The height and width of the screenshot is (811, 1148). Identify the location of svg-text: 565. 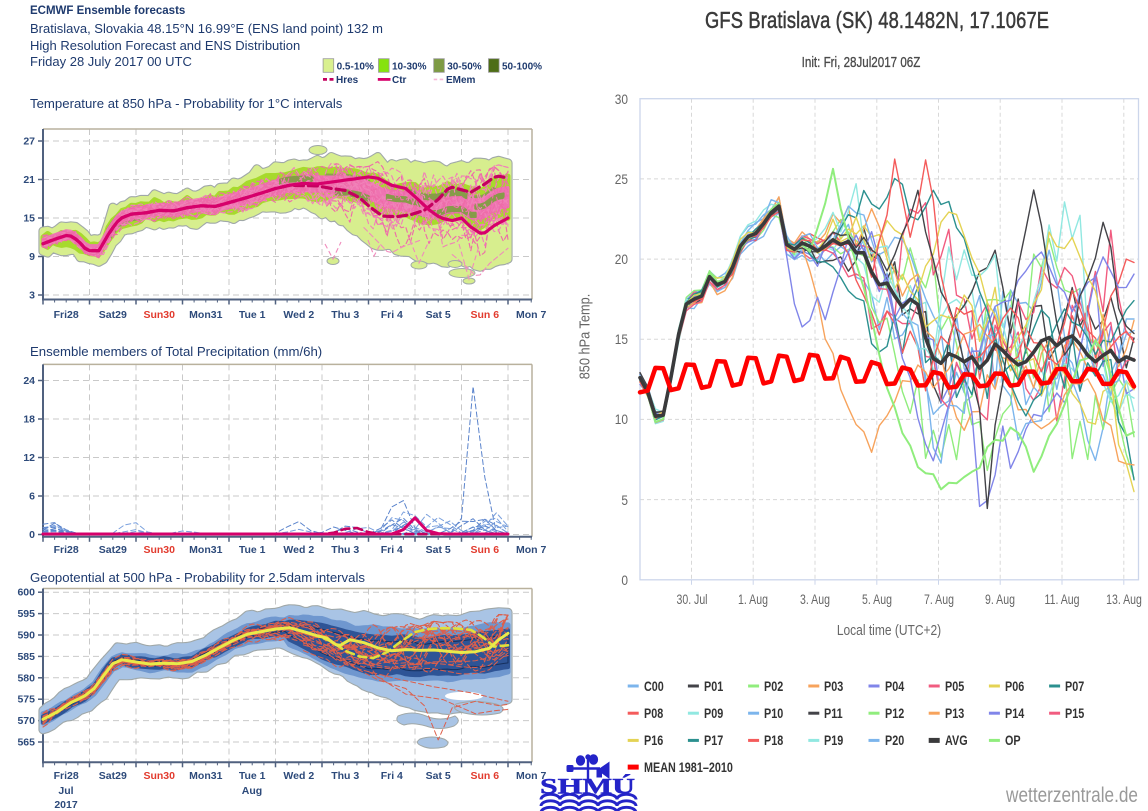
(26, 743).